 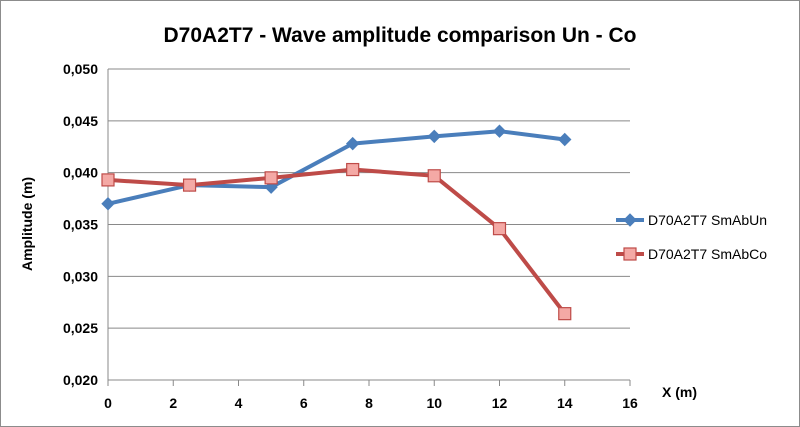 I want to click on legend-item: D70A2T7 SmAbCo, so click(x=691, y=254).